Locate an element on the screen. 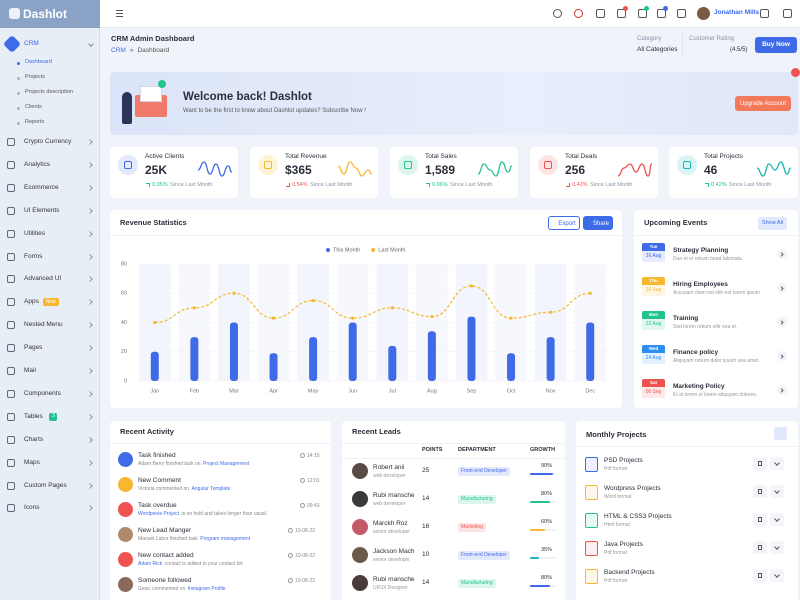 This screenshot has height=600, width=800. submenu-item: Projects is located at coordinates (35, 77).